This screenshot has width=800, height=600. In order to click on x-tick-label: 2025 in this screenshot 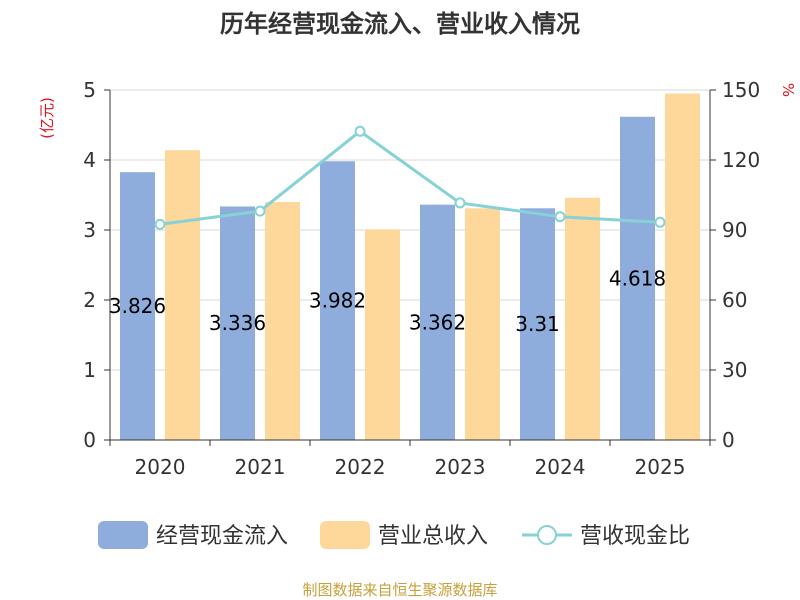, I will do `click(660, 467)`.